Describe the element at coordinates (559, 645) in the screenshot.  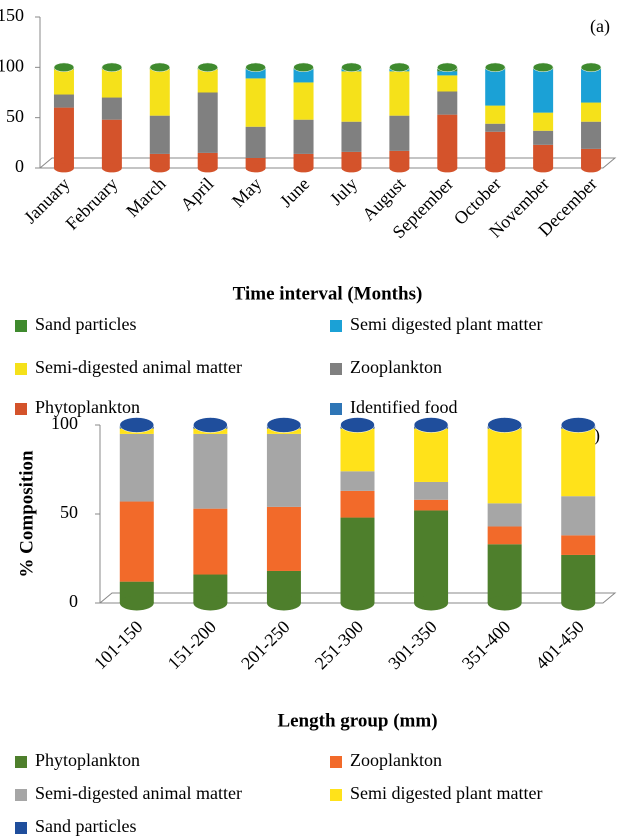
I see `x-tick-label: 401-450` at that location.